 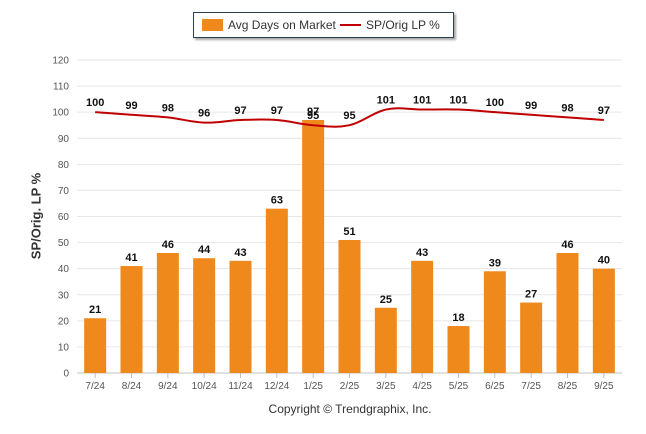 I want to click on bar-data-label: 51, so click(x=349, y=232).